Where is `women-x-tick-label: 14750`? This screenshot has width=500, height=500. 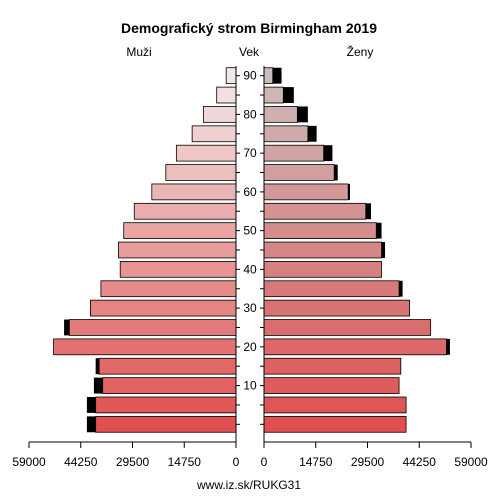 women-x-tick-label: 14750 is located at coordinates (316, 462).